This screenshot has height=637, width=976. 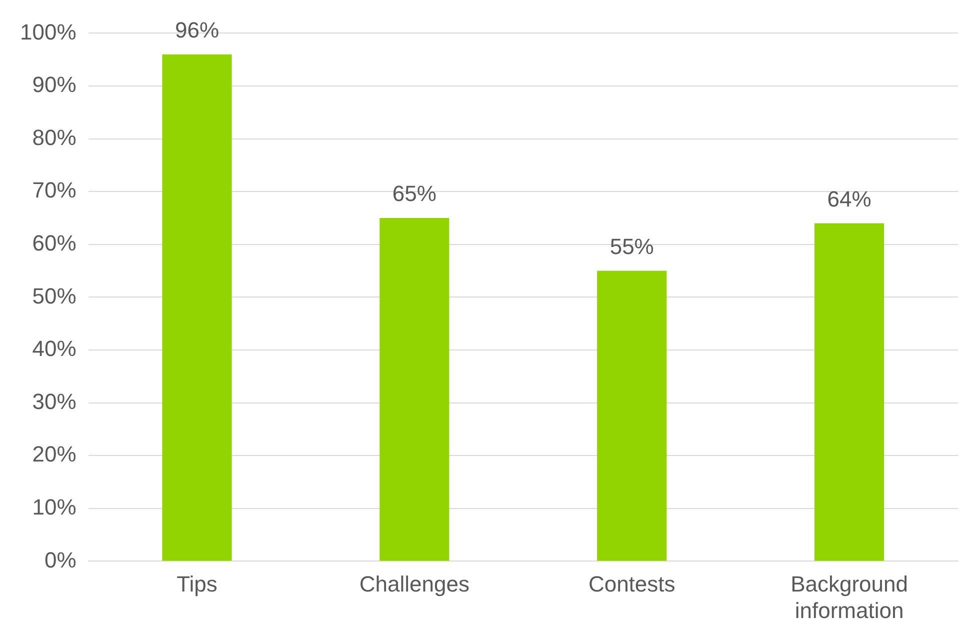 What do you see at coordinates (54, 349) in the screenshot?
I see `y-tick-label: 40%` at bounding box center [54, 349].